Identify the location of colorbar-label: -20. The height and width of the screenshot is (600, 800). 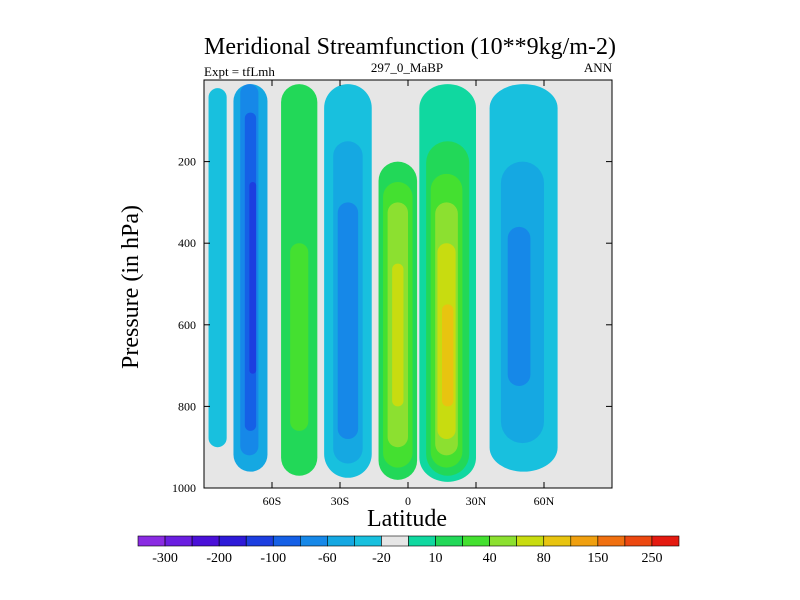
(381, 558).